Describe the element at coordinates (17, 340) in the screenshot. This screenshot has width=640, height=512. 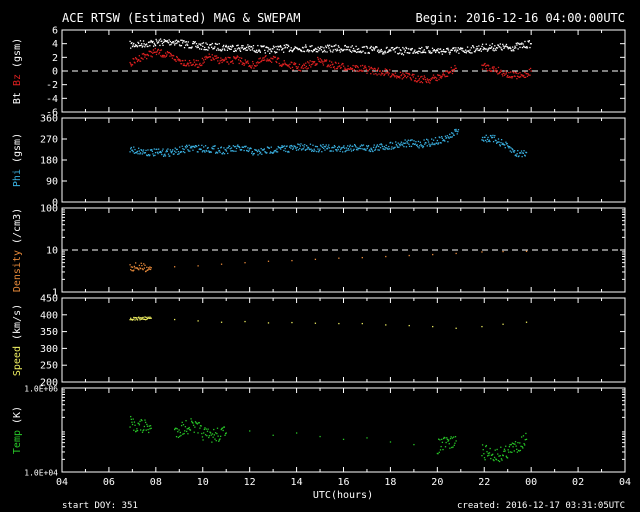
I see `y-axis-label: Speed (km/s)` at that location.